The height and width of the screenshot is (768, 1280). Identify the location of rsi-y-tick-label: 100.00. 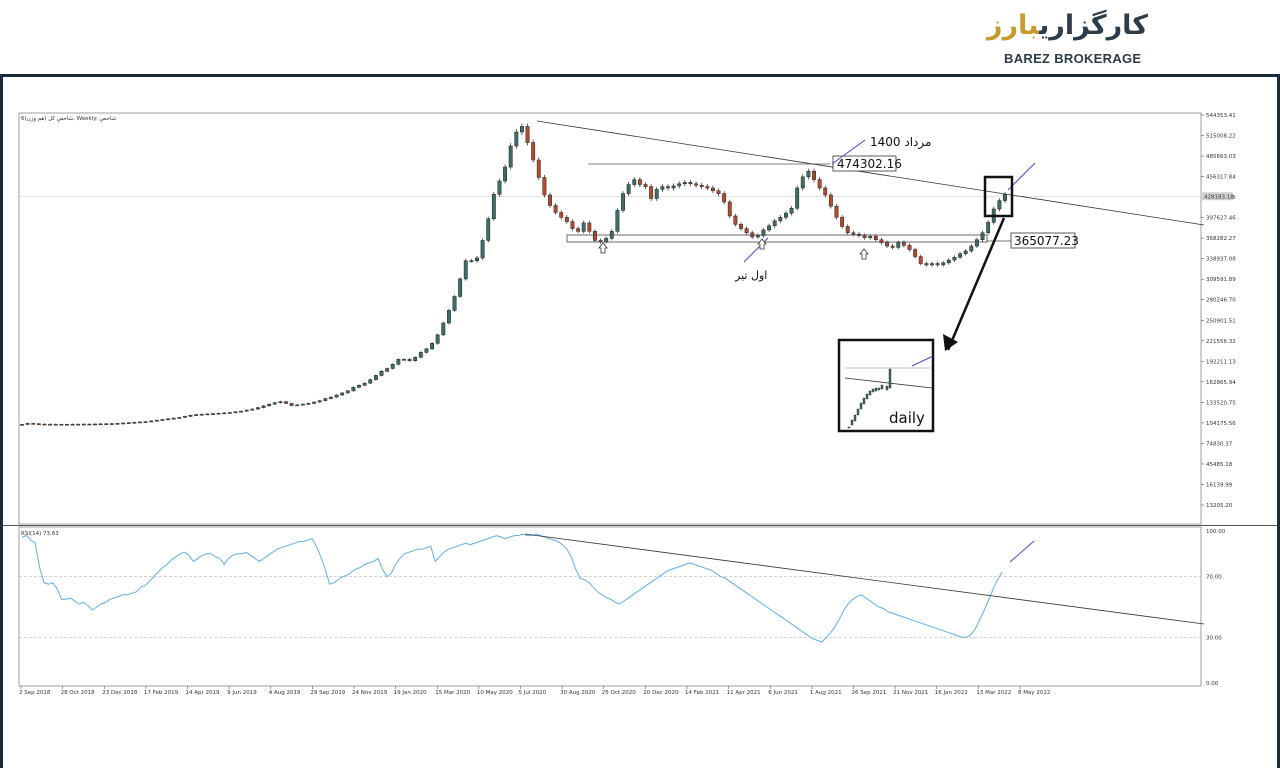
(1216, 532).